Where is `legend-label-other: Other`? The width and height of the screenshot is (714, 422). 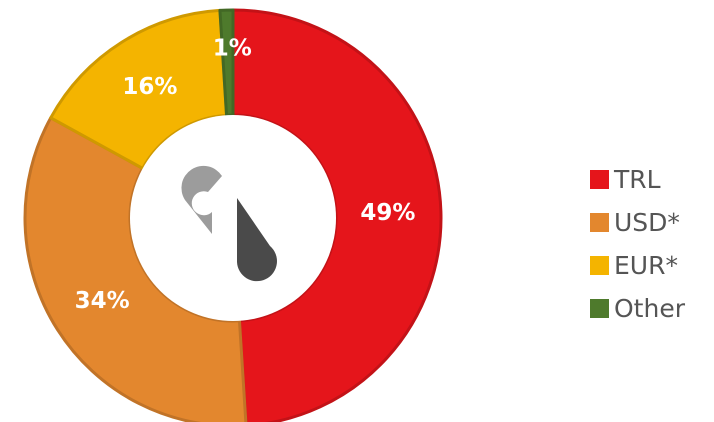 legend-label-other: Other is located at coordinates (649, 308).